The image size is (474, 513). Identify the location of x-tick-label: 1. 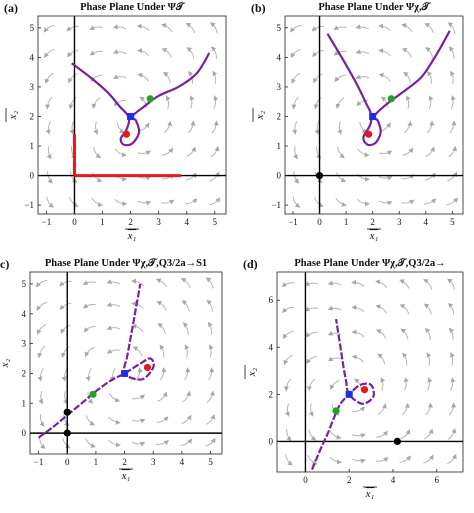
(96, 462).